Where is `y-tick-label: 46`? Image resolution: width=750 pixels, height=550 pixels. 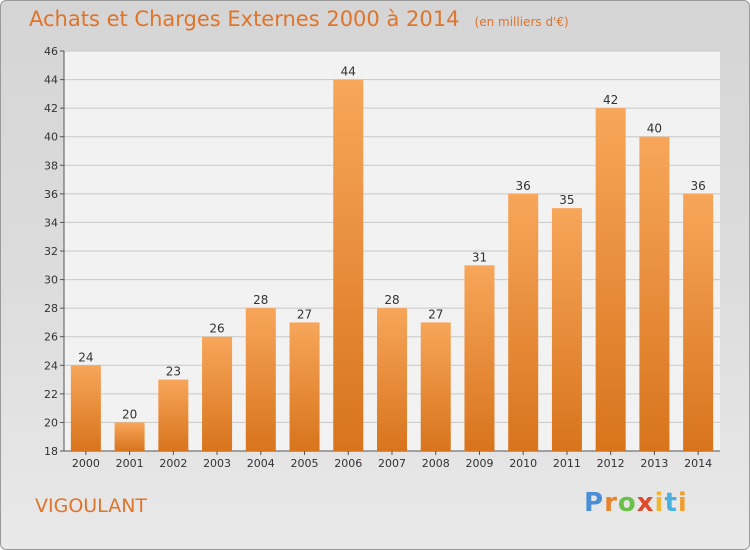
y-tick-label: 46 is located at coordinates (51, 51).